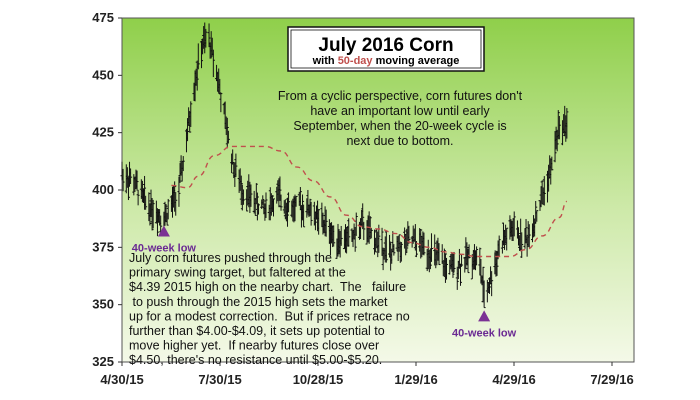 The height and width of the screenshot is (400, 700). Describe the element at coordinates (356, 61) in the screenshot. I see `chart-subtitle-highlight: 50-day` at that location.